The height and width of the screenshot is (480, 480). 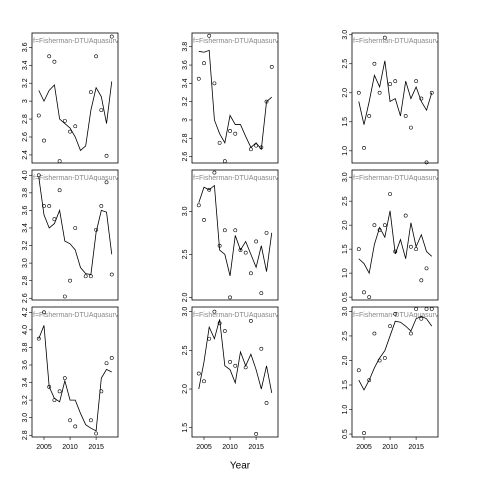 What do you see at coordinates (70, 447) in the screenshot?
I see `x-tick-label: 2010` at bounding box center [70, 447].